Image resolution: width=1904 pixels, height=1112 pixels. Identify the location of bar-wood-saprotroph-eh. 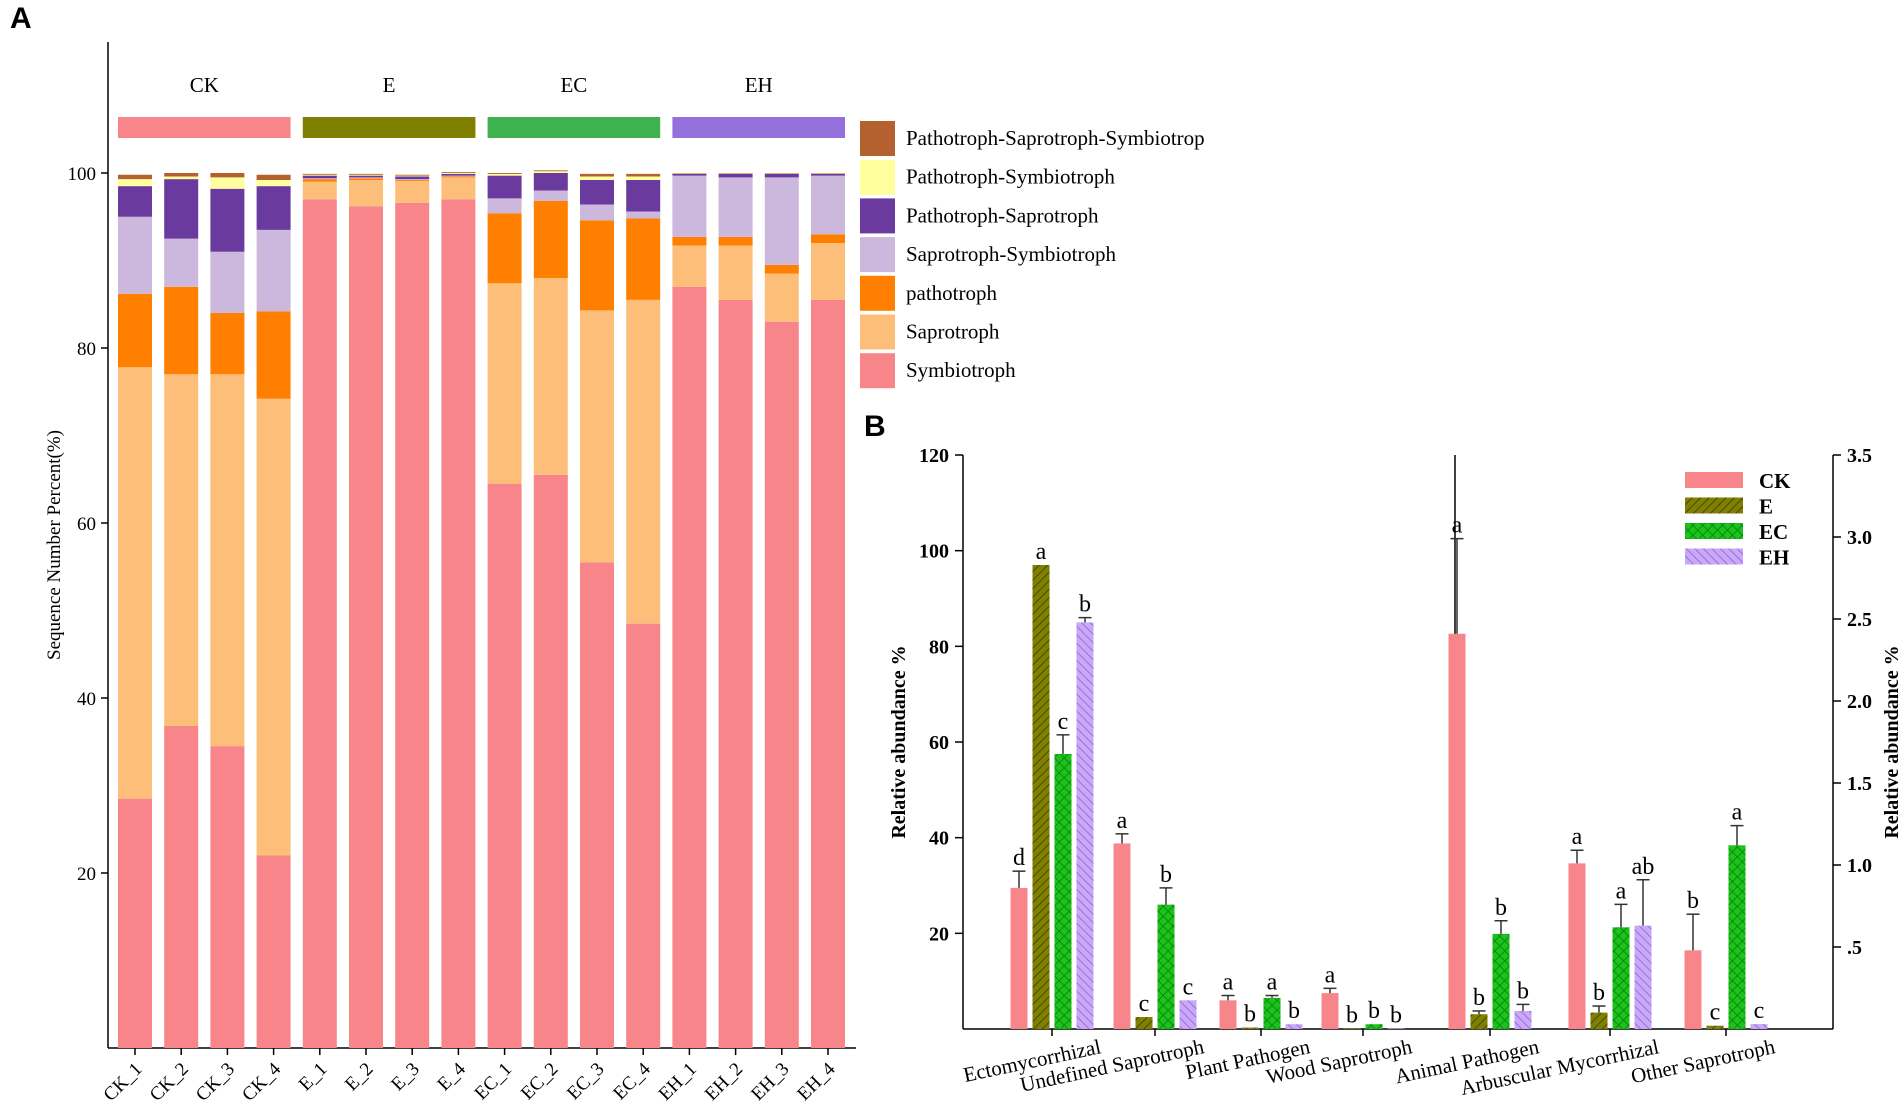
(1396, 1029).